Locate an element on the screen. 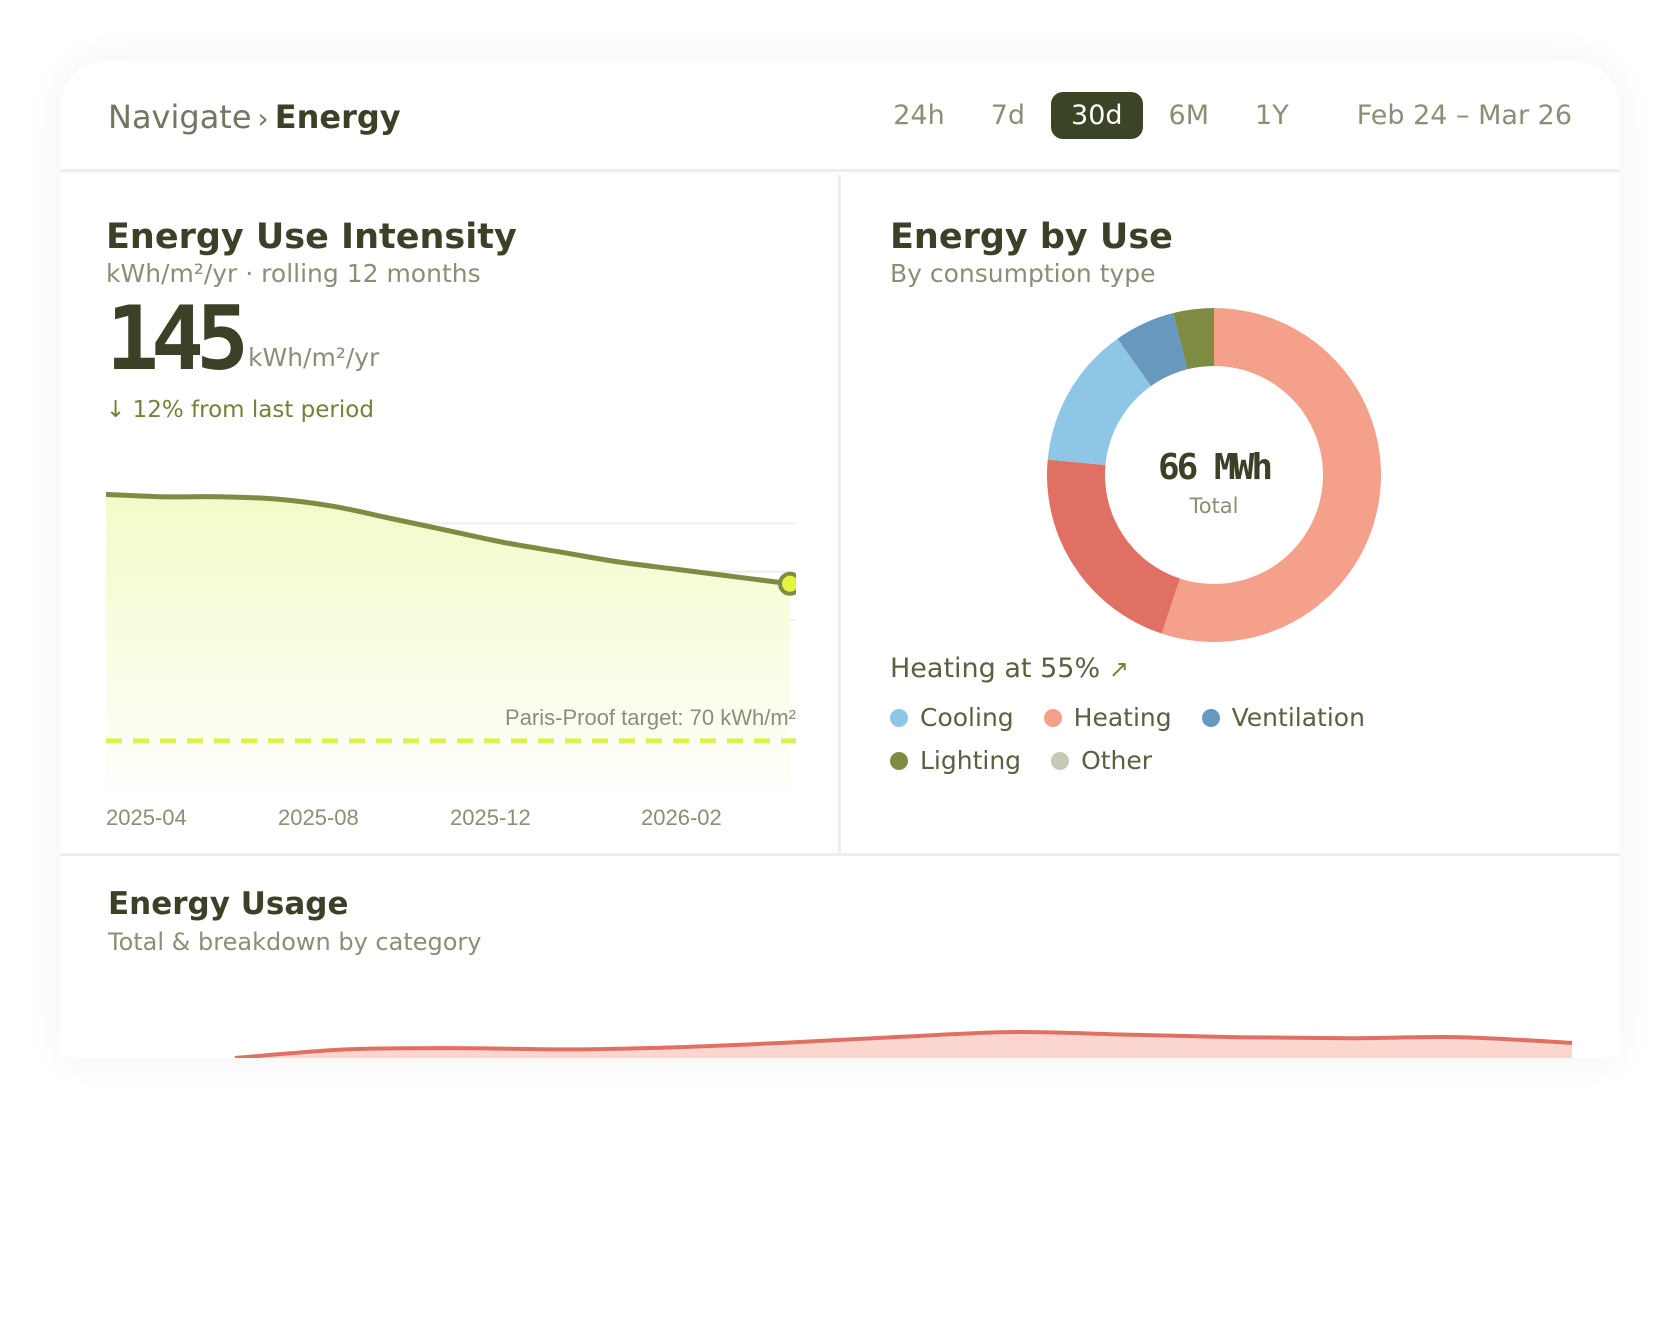  legend-item-cooling: Cooling is located at coordinates (952, 717).